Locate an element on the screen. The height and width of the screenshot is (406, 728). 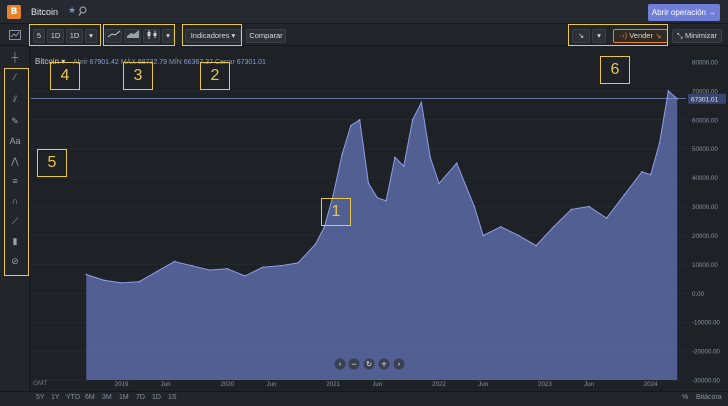
open-operation-button: Abrir operación → is located at coordinates (684, 12).